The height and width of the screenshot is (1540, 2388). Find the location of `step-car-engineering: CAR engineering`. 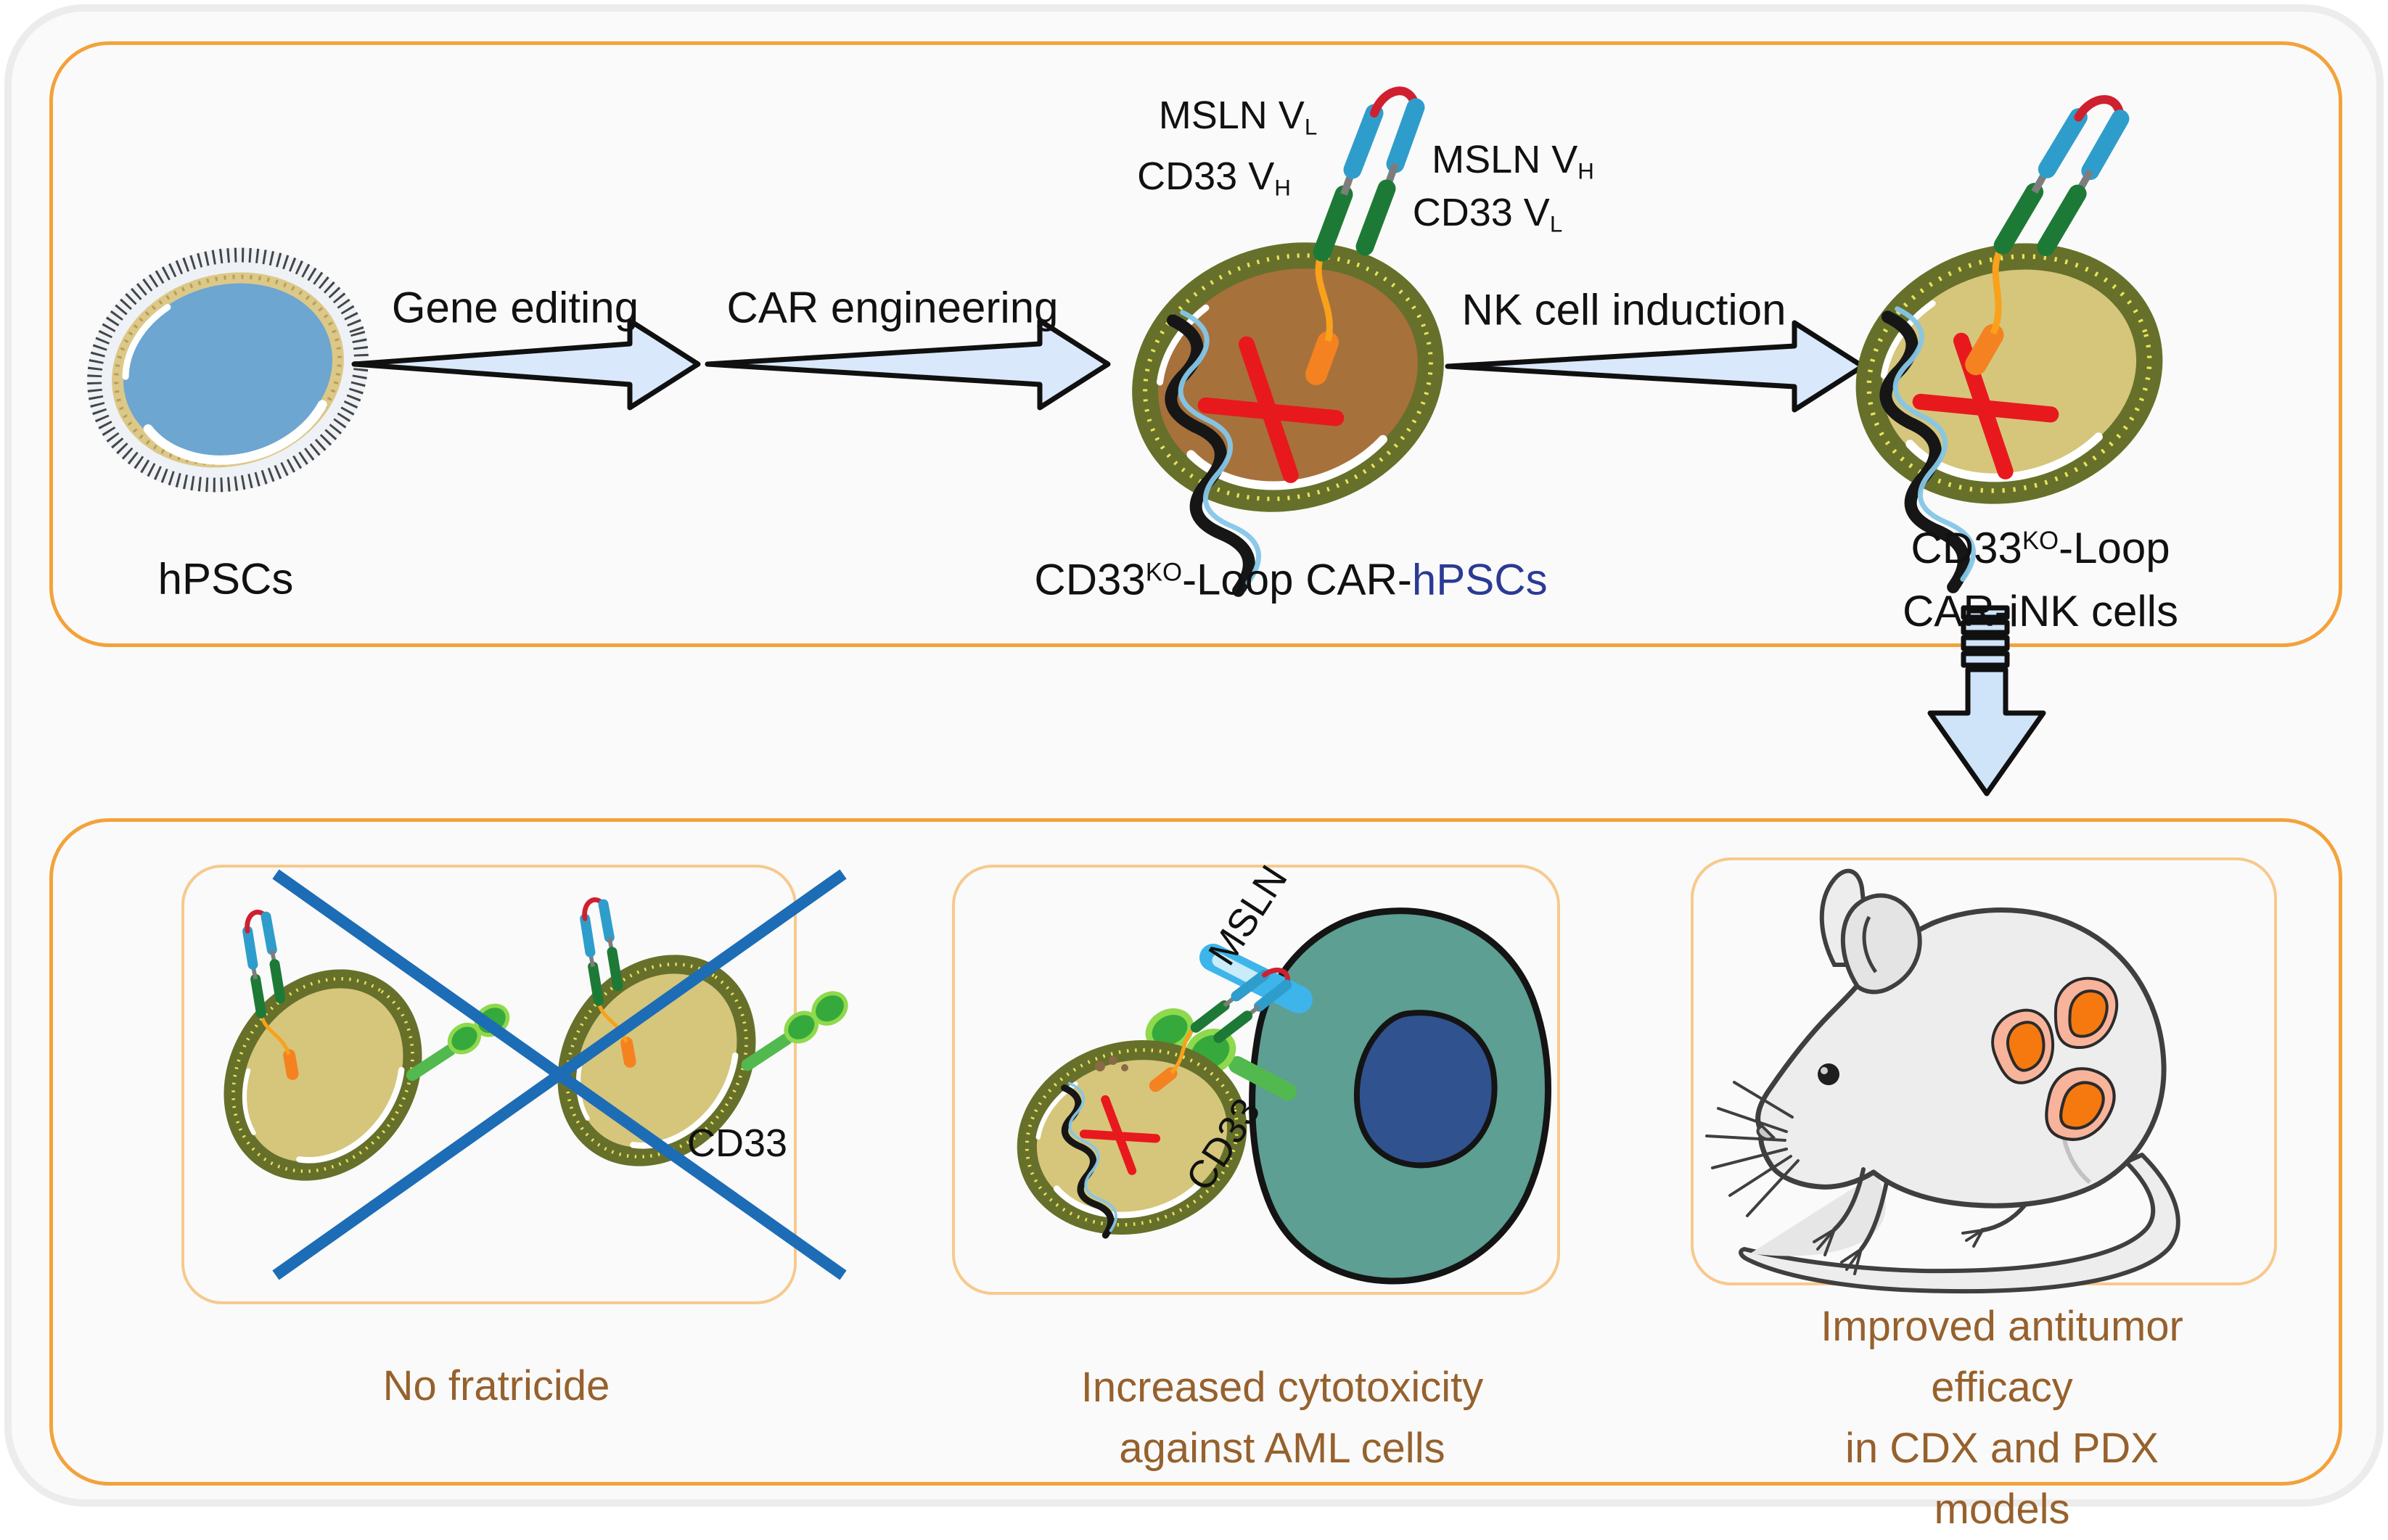

step-car-engineering: CAR engineering is located at coordinates (892, 307).